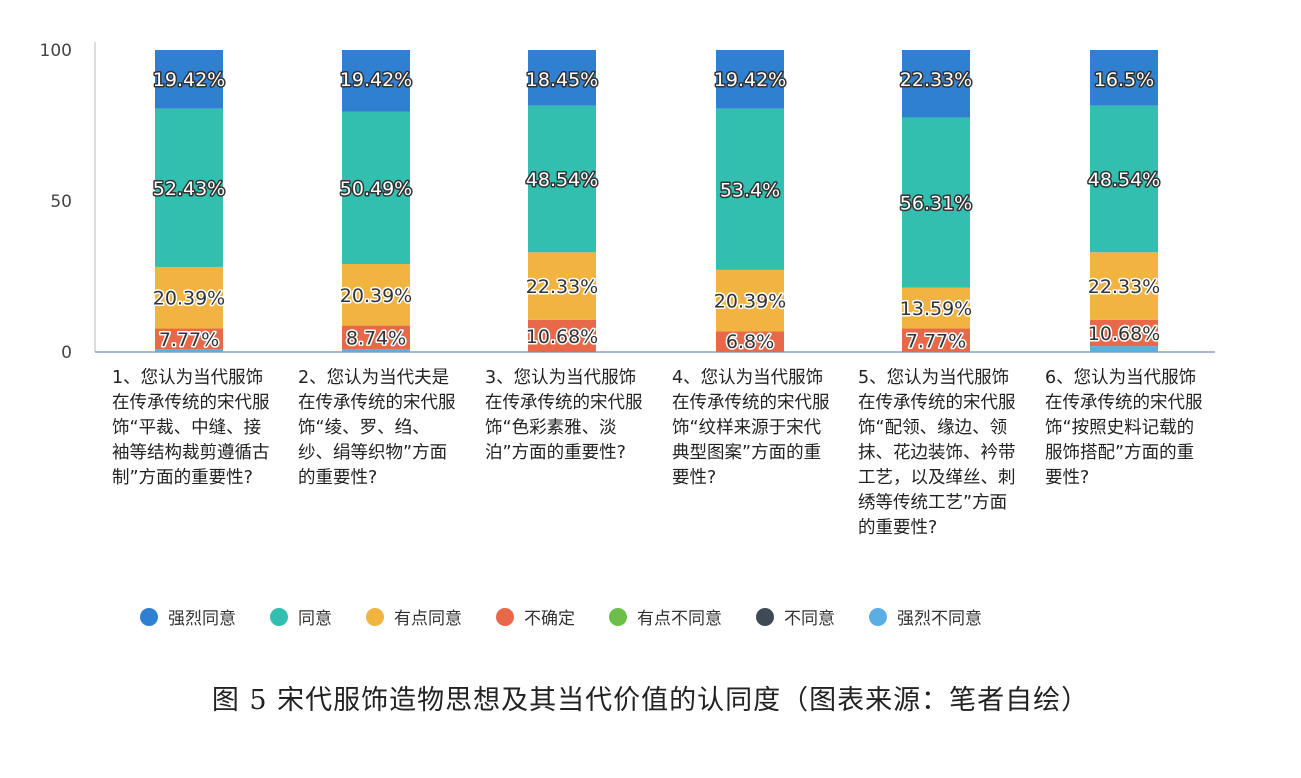 Image resolution: width=1301 pixels, height=778 pixels. I want to click on data-label: 52.43%, so click(189, 189).